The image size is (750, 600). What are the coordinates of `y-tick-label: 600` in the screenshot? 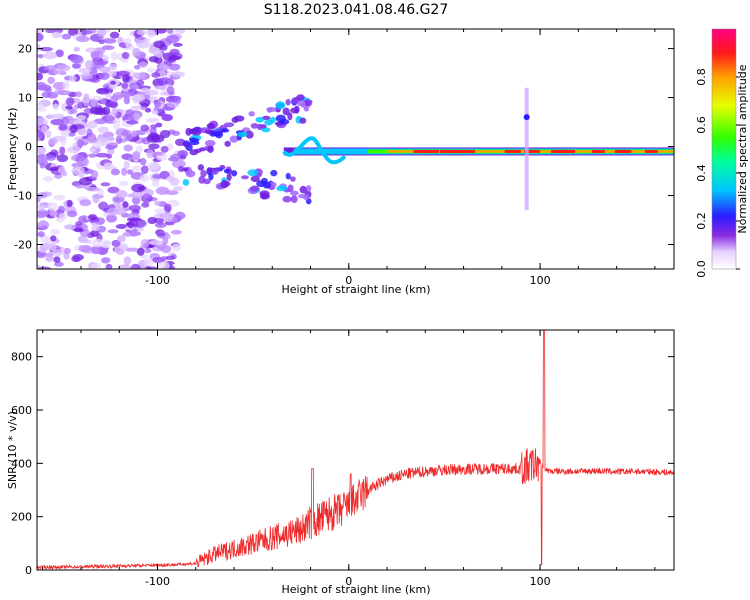 It's located at (21, 410).